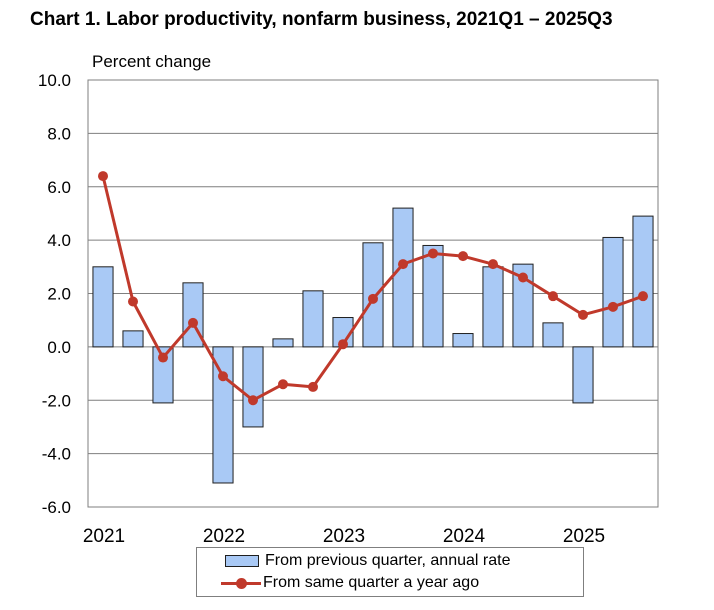 Image resolution: width=714 pixels, height=610 pixels. Describe the element at coordinates (253, 387) in the screenshot. I see `bar-2022Q2` at that location.